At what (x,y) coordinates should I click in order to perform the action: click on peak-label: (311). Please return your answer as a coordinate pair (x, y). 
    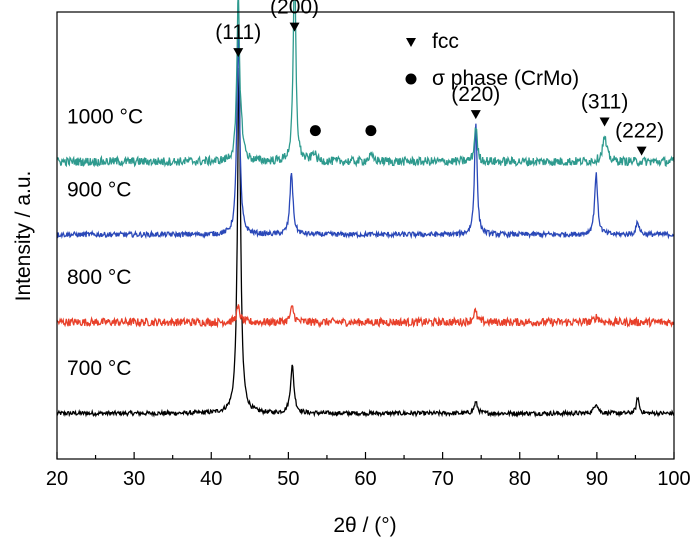
    Looking at the image, I should click on (604, 101).